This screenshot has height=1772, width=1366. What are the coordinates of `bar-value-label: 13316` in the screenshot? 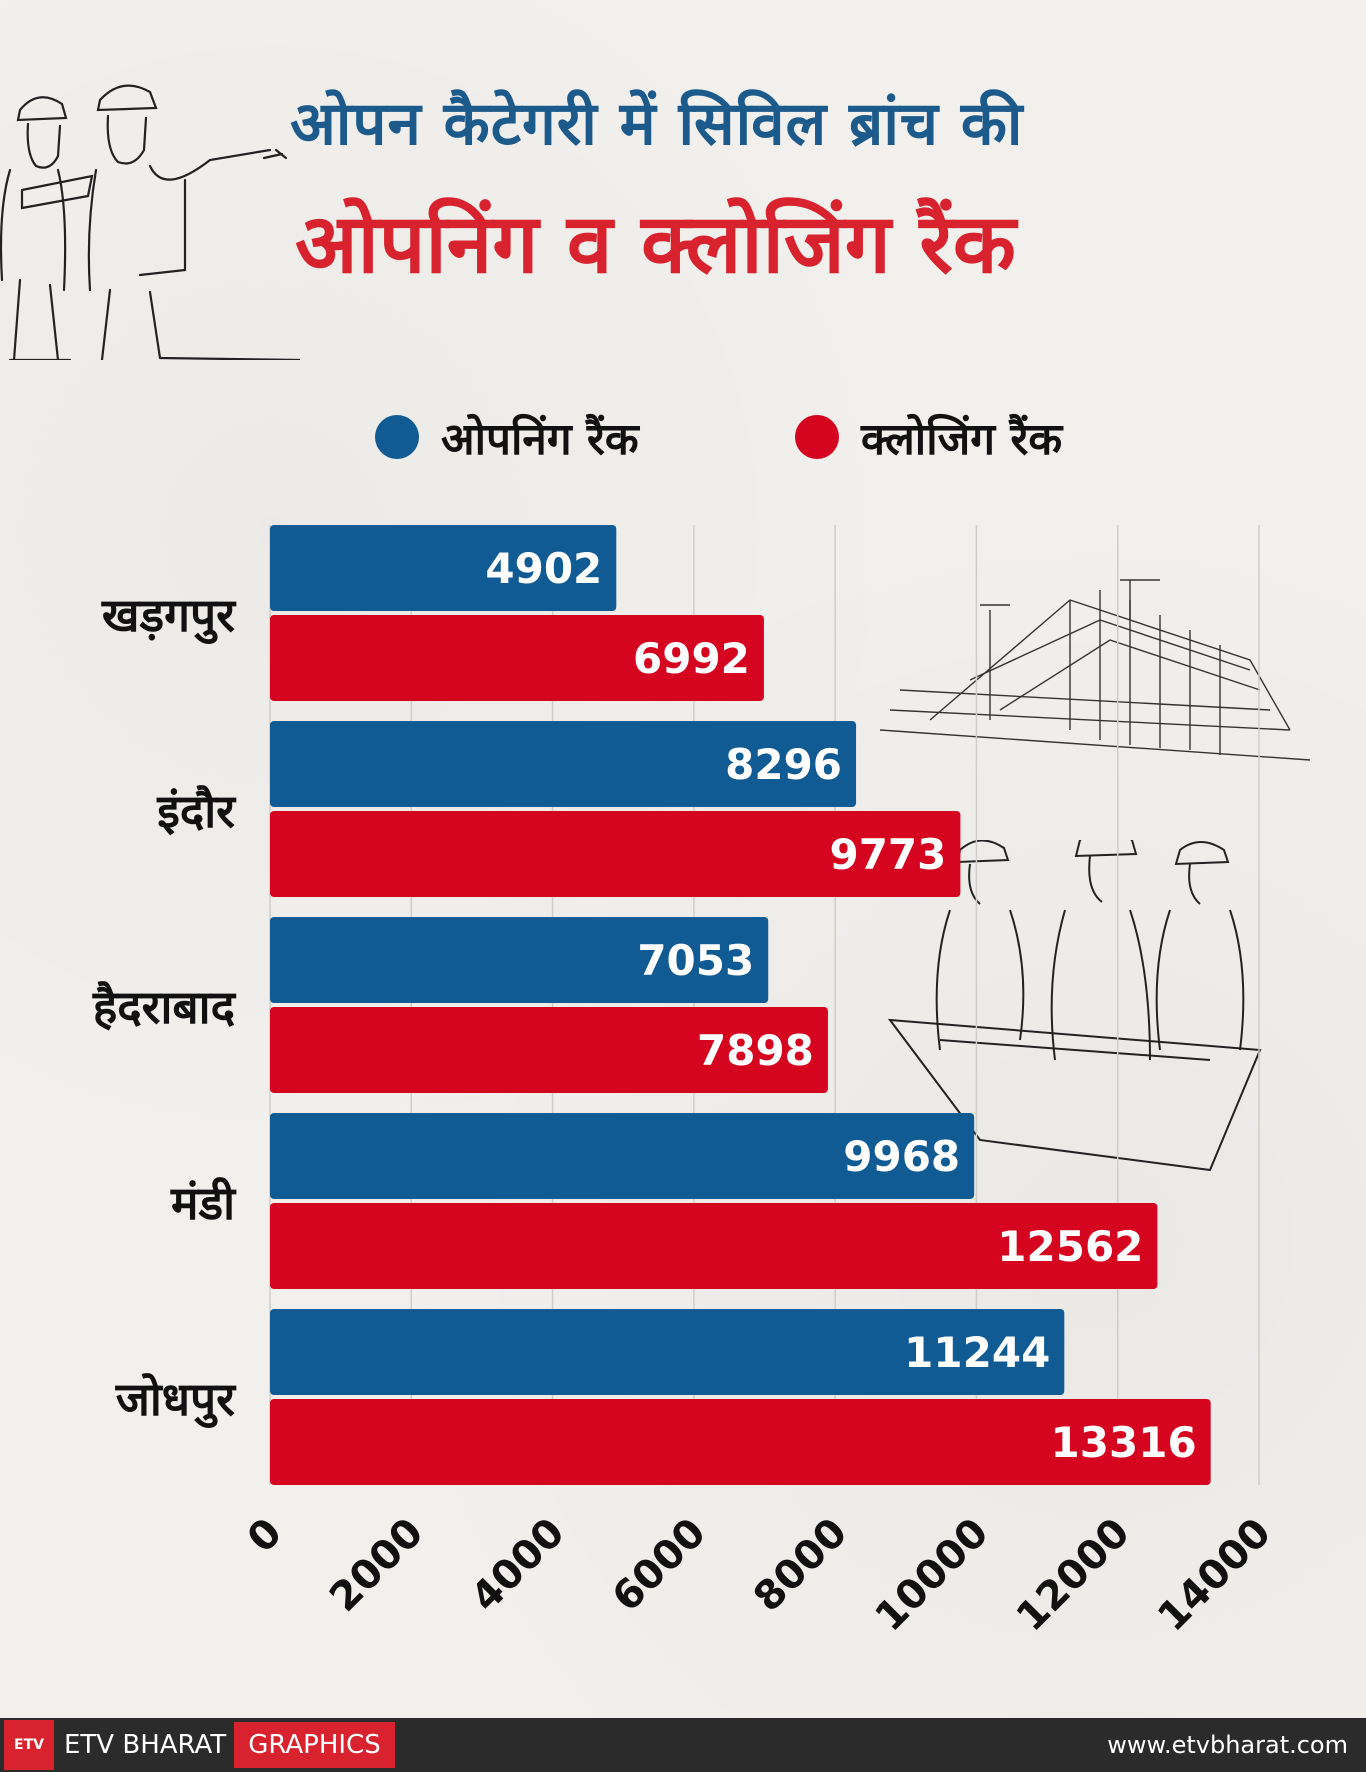 It's located at (1124, 1442).